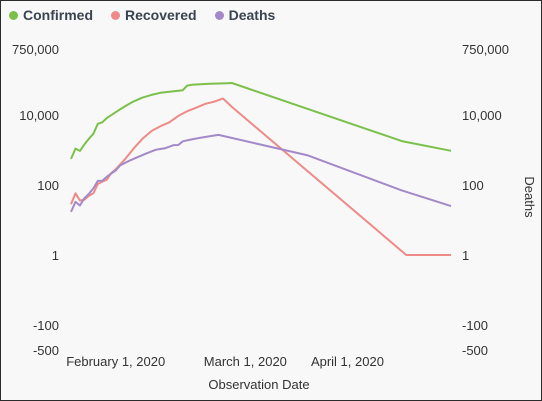 This screenshot has height=401, width=542. What do you see at coordinates (161, 15) in the screenshot?
I see `legend-label-recovered: Recovered` at bounding box center [161, 15].